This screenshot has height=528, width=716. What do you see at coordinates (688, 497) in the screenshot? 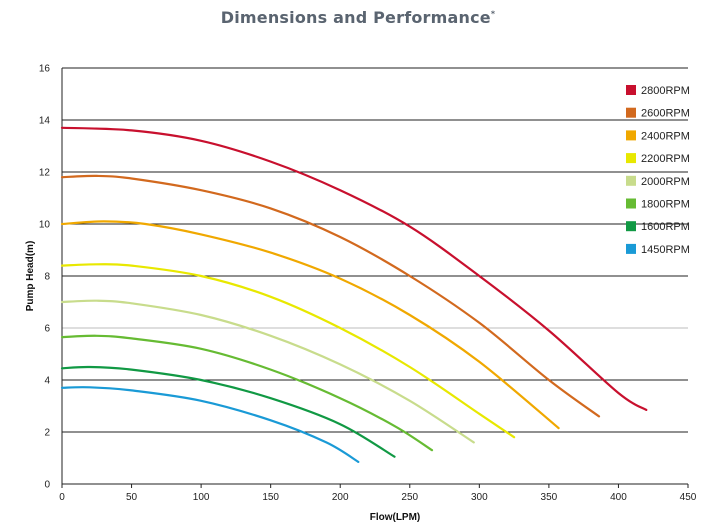
I see `x-tick-label: 450` at bounding box center [688, 497].